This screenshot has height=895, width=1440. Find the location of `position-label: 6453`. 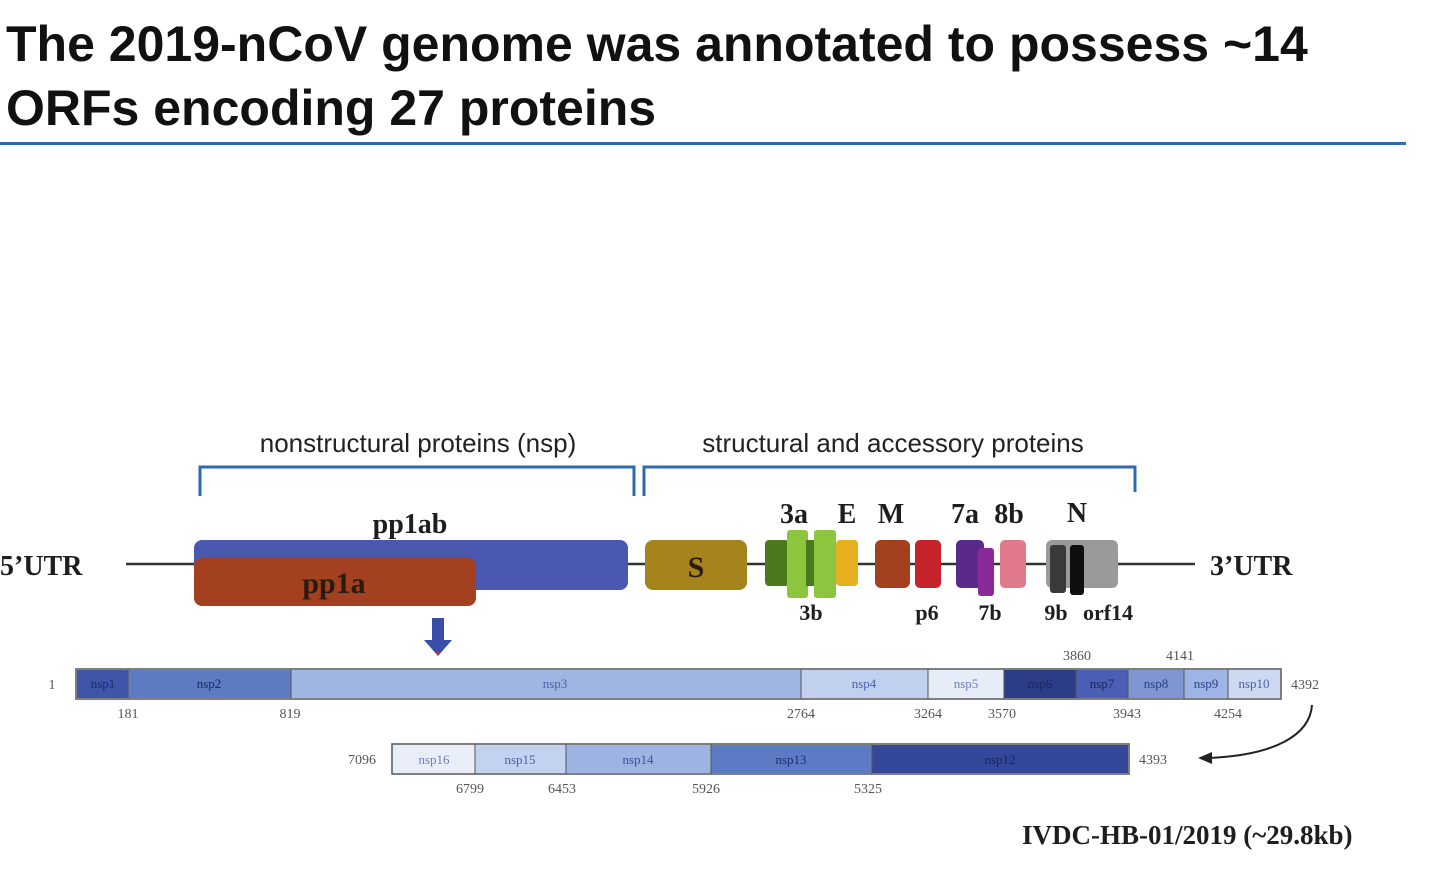

position-label: 6453 is located at coordinates (562, 789).